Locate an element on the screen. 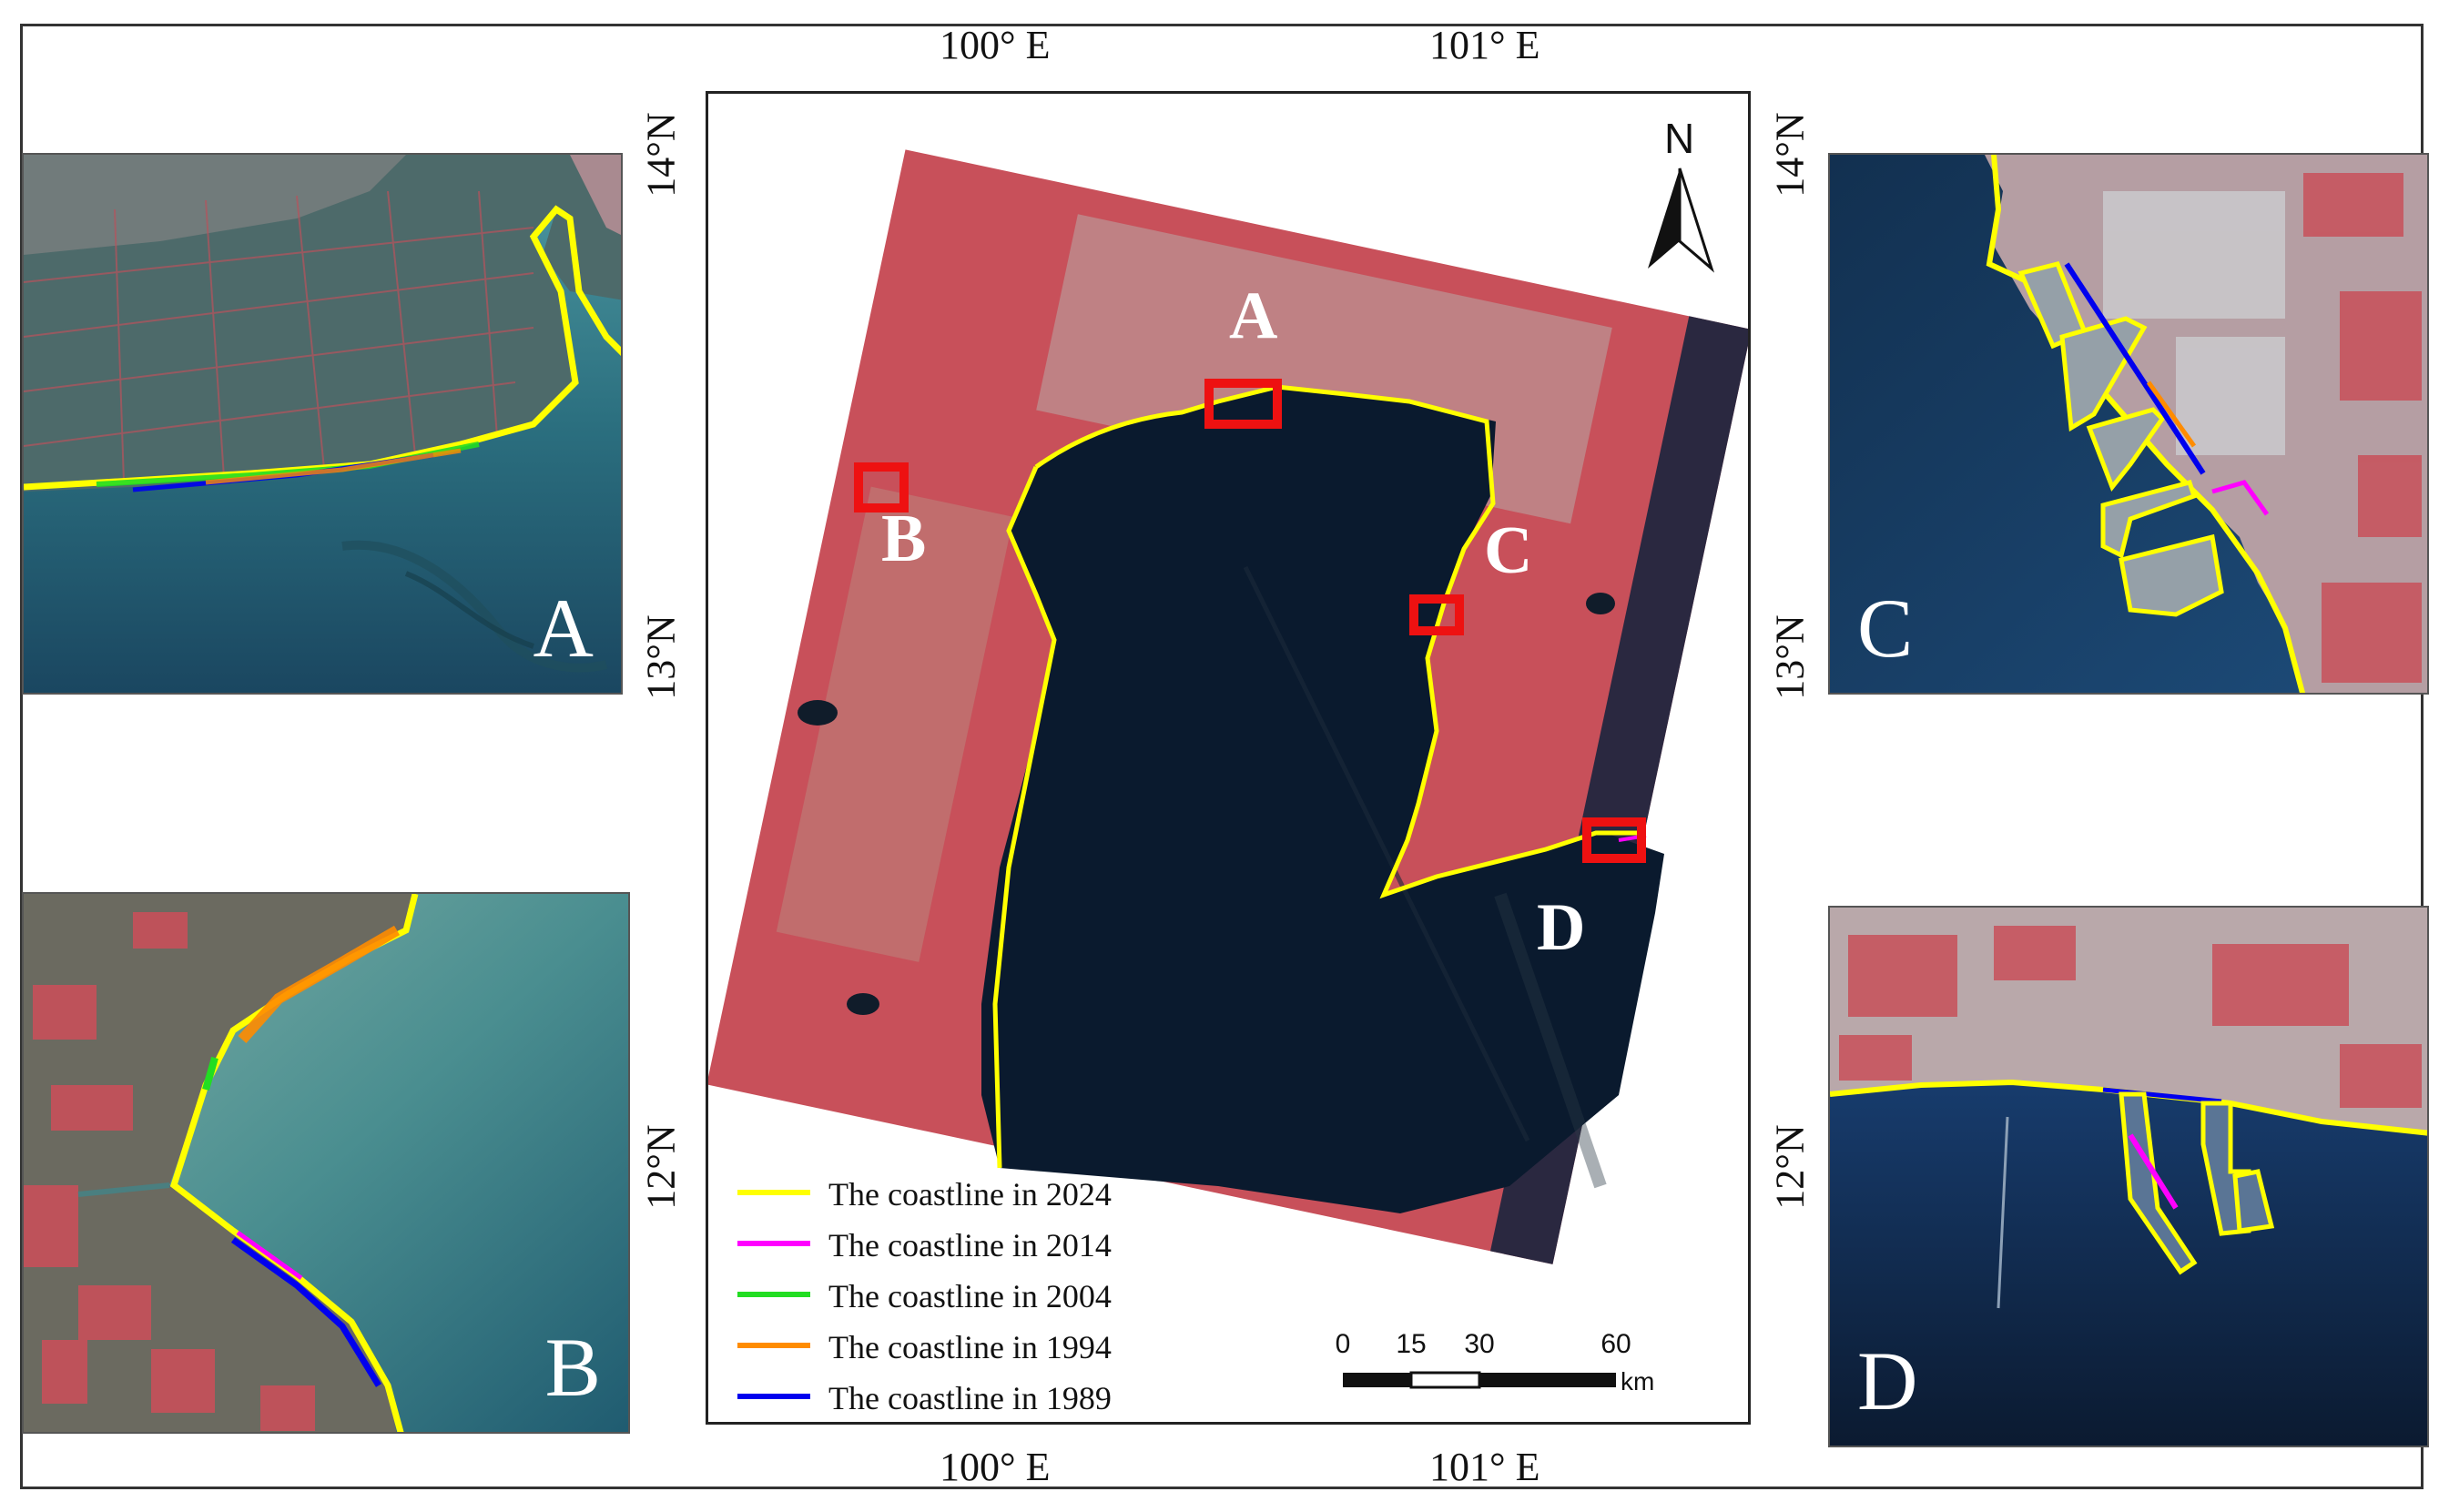 The width and height of the screenshot is (2449, 1512). scale-bar: 0 15 30 60 km is located at coordinates (1493, 1365).